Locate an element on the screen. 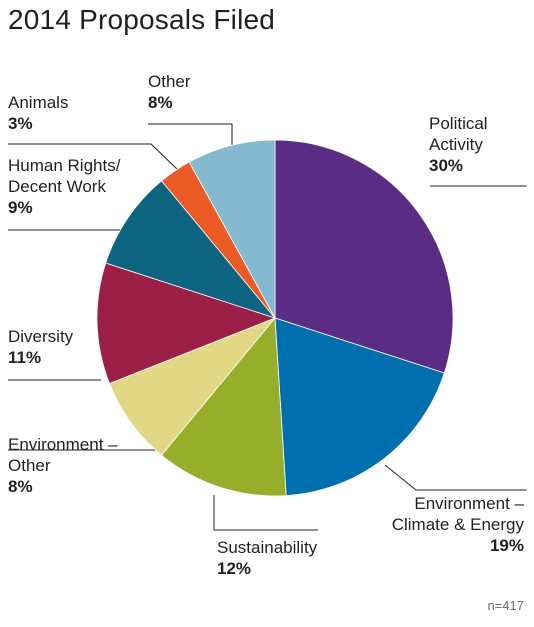 This screenshot has width=534, height=627. pie-slice-other is located at coordinates (232, 229).